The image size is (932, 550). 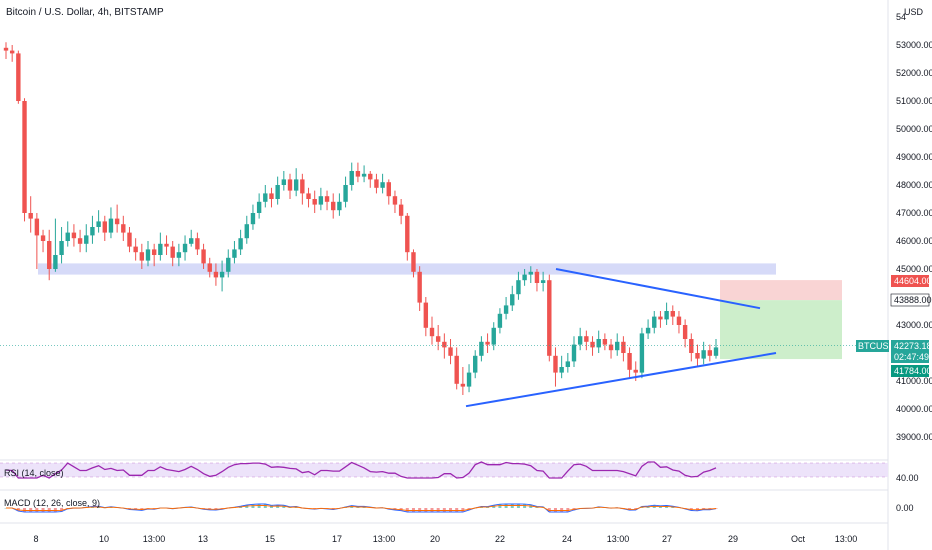 What do you see at coordinates (781, 330) in the screenshot?
I see `take-profit-zone` at bounding box center [781, 330].